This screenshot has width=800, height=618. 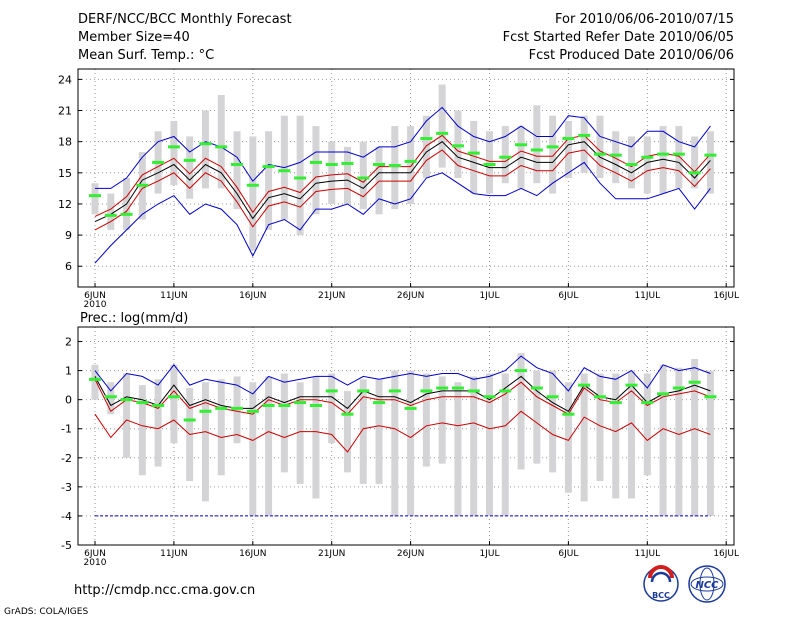 What do you see at coordinates (252, 296) in the screenshot?
I see `x-tick-label: 16JUN` at bounding box center [252, 296].